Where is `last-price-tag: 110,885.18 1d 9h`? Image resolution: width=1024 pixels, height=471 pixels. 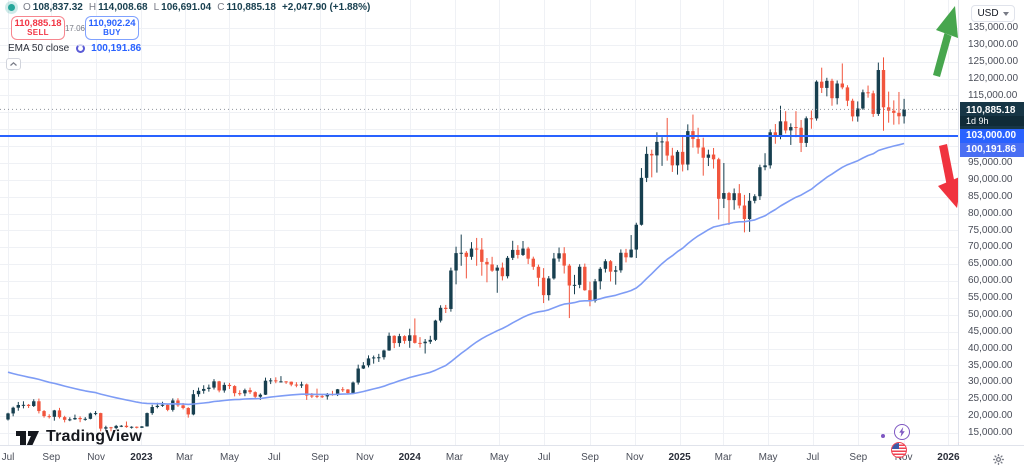 last-price-tag: 110,885.18 1d 9h is located at coordinates (992, 115).